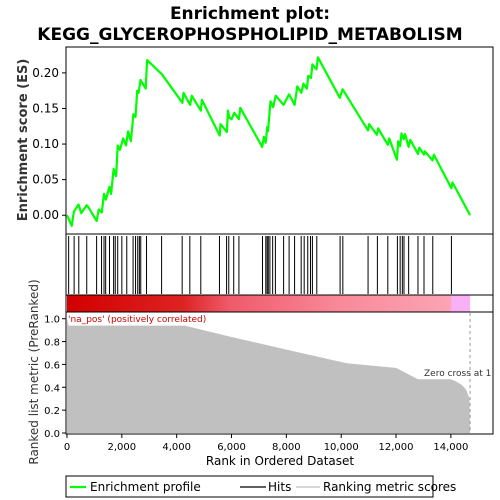 This screenshot has height=500, width=500. I want to click on x-tick-label: 10,000, so click(341, 447).